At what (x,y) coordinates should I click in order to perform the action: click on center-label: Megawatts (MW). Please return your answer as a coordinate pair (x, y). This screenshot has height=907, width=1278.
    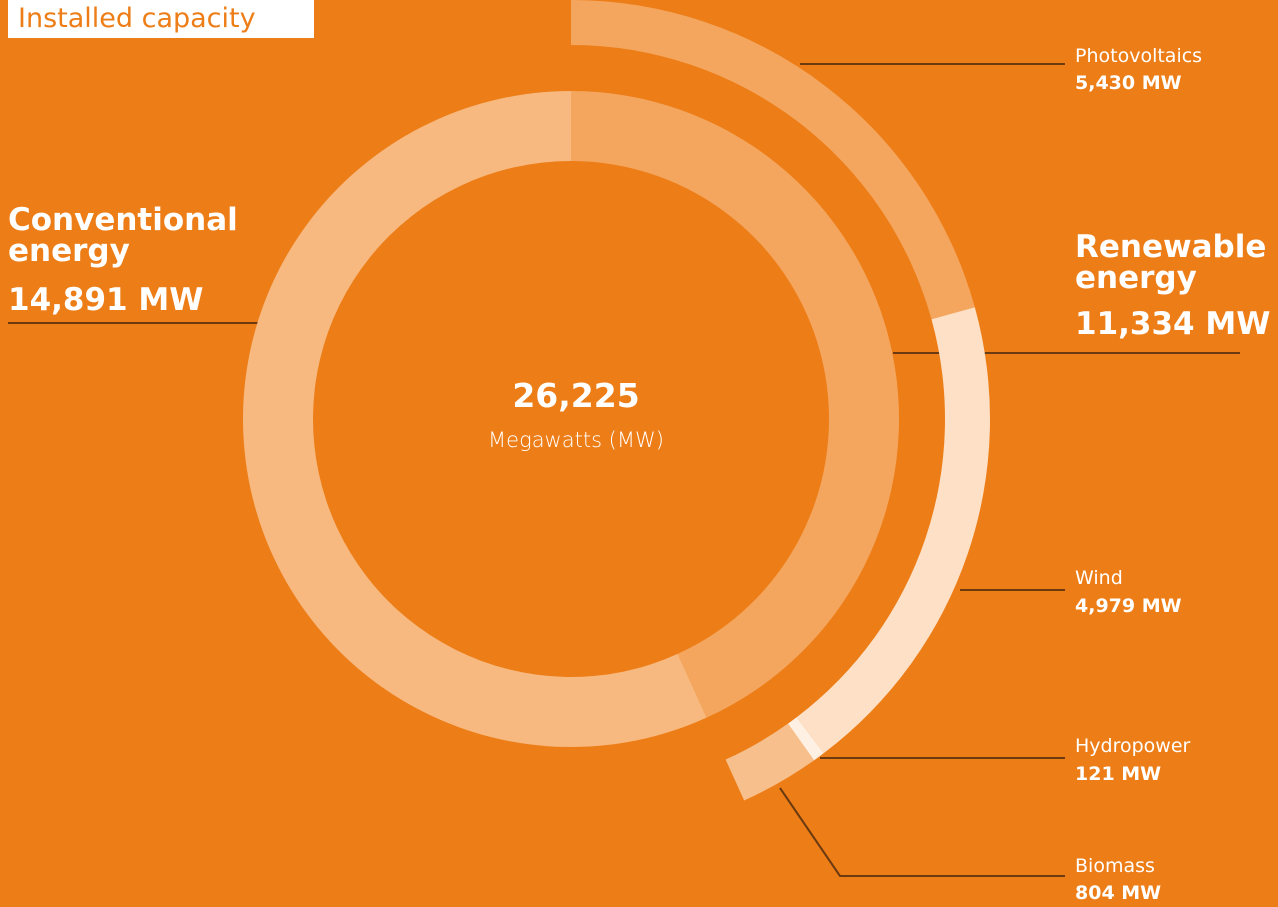
    Looking at the image, I should click on (576, 440).